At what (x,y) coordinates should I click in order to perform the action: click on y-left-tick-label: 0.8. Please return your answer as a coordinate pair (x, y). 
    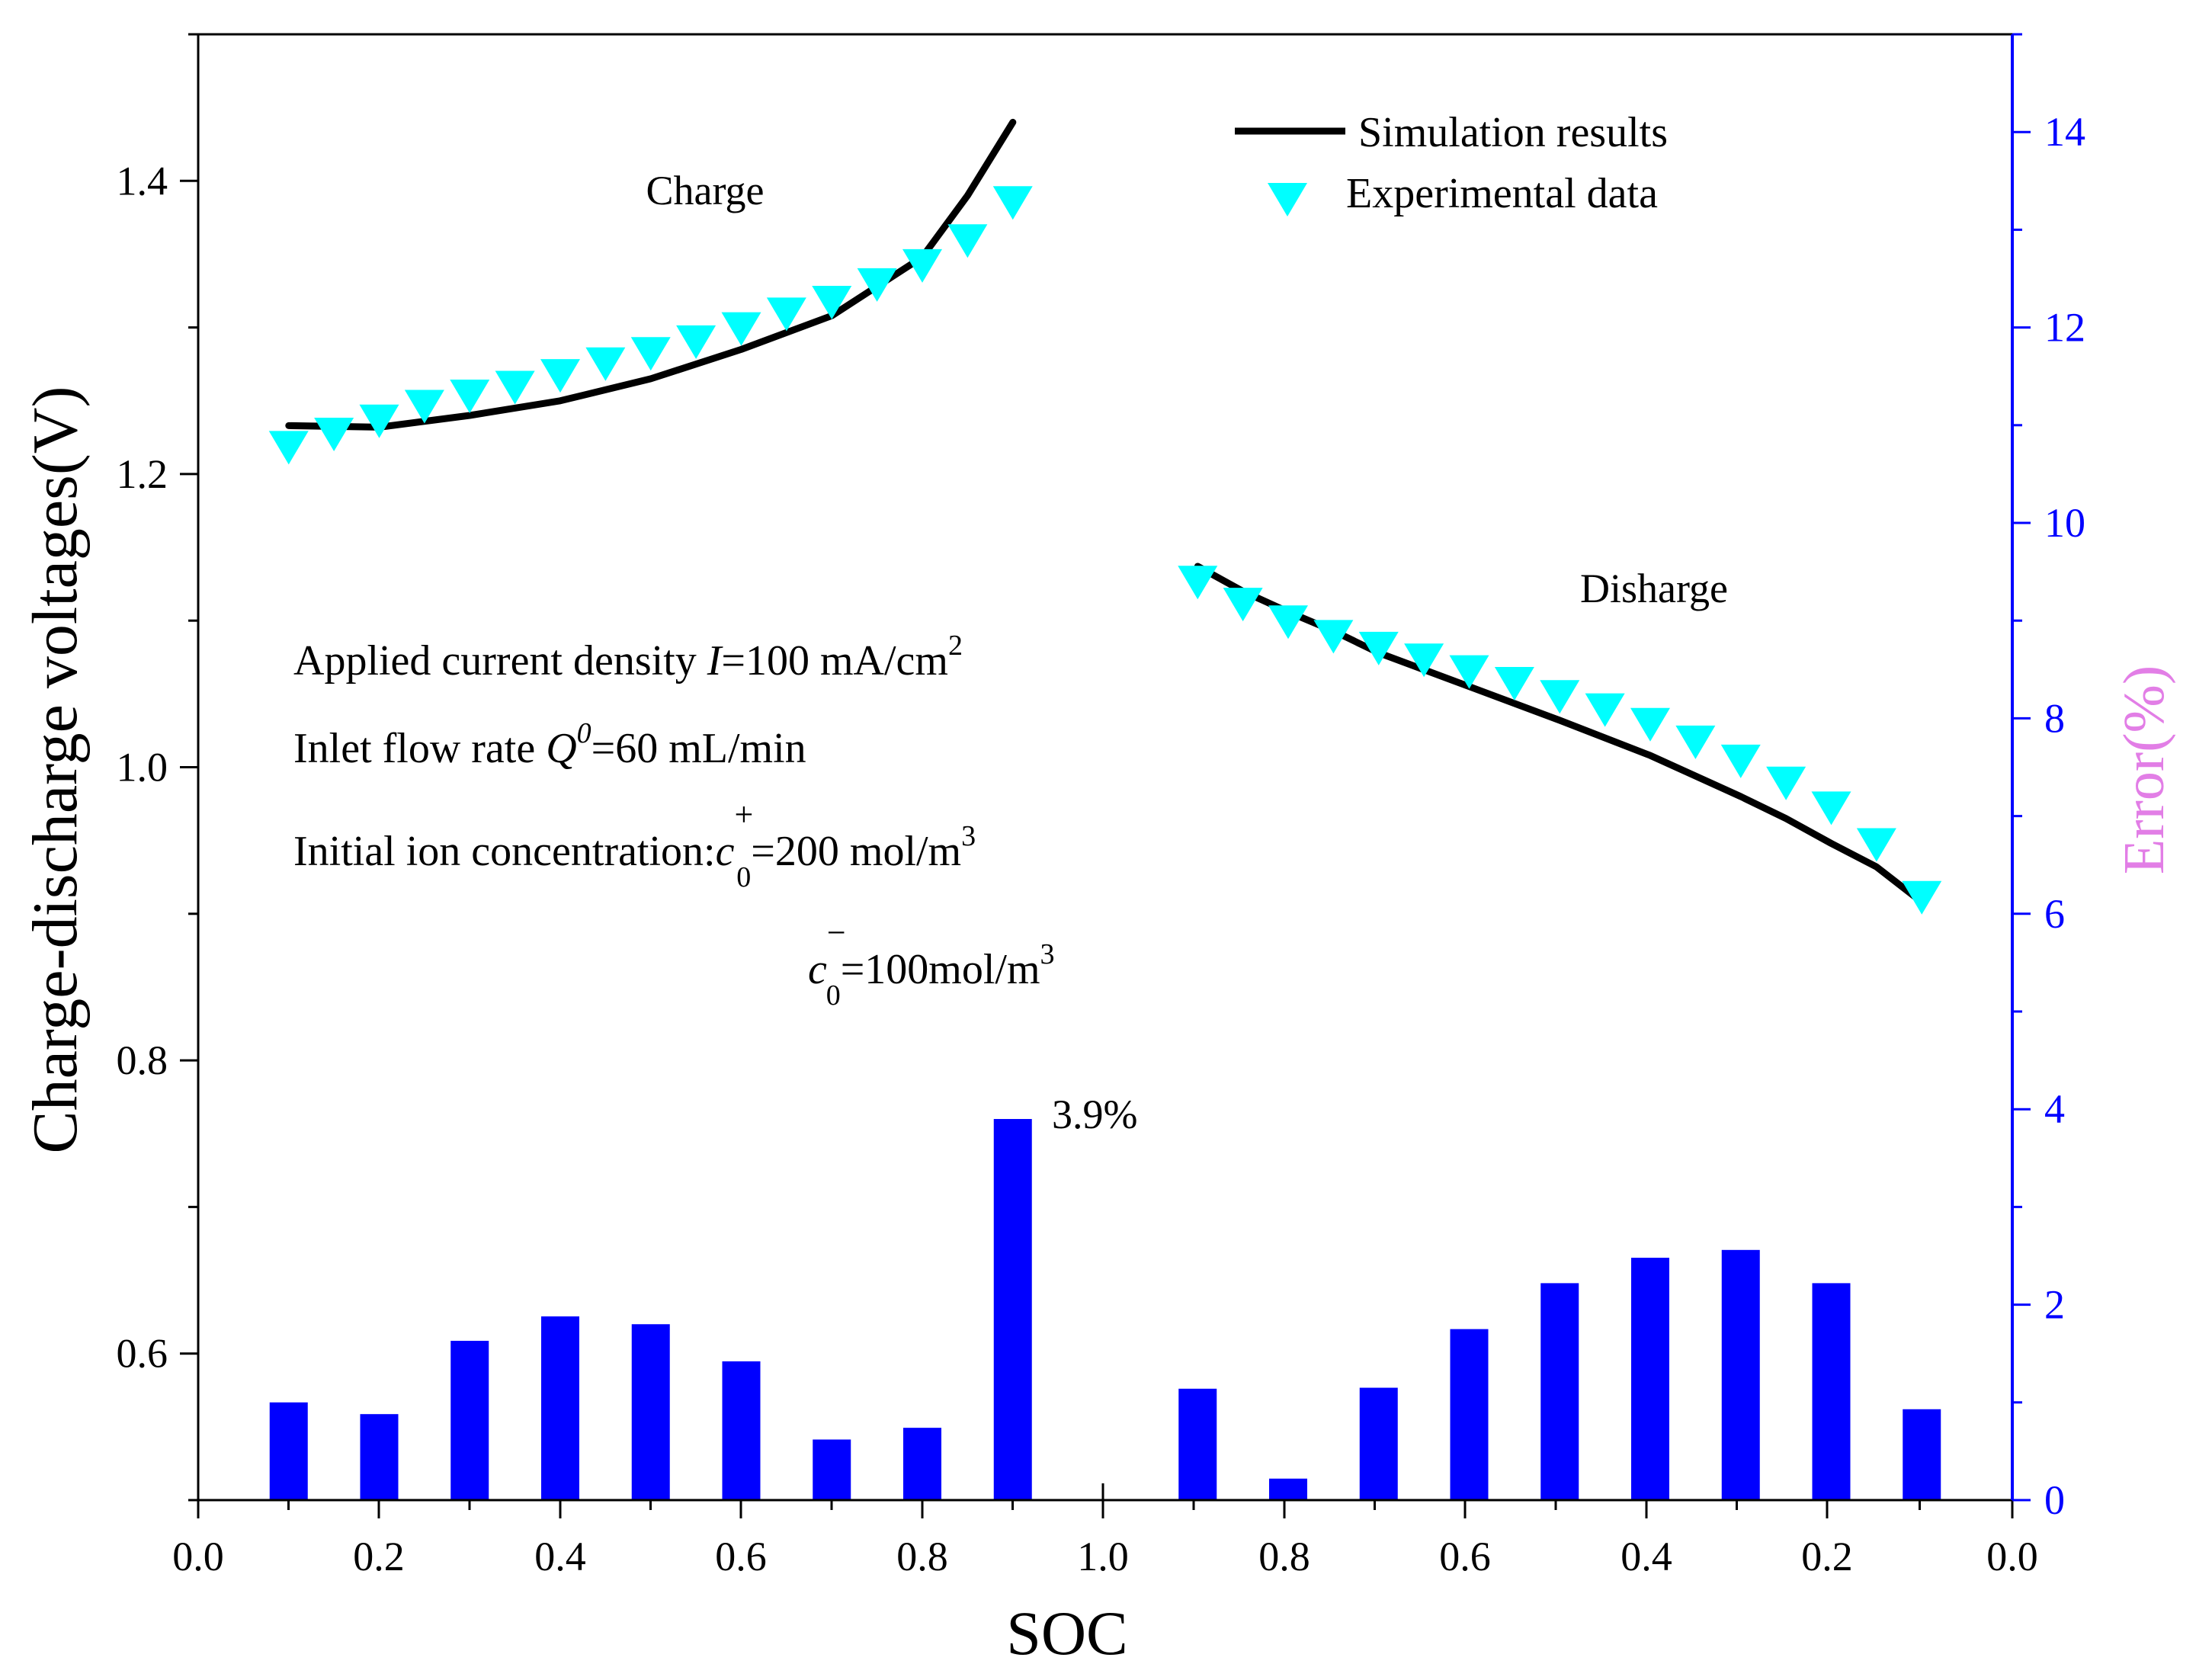
    Looking at the image, I should click on (142, 1060).